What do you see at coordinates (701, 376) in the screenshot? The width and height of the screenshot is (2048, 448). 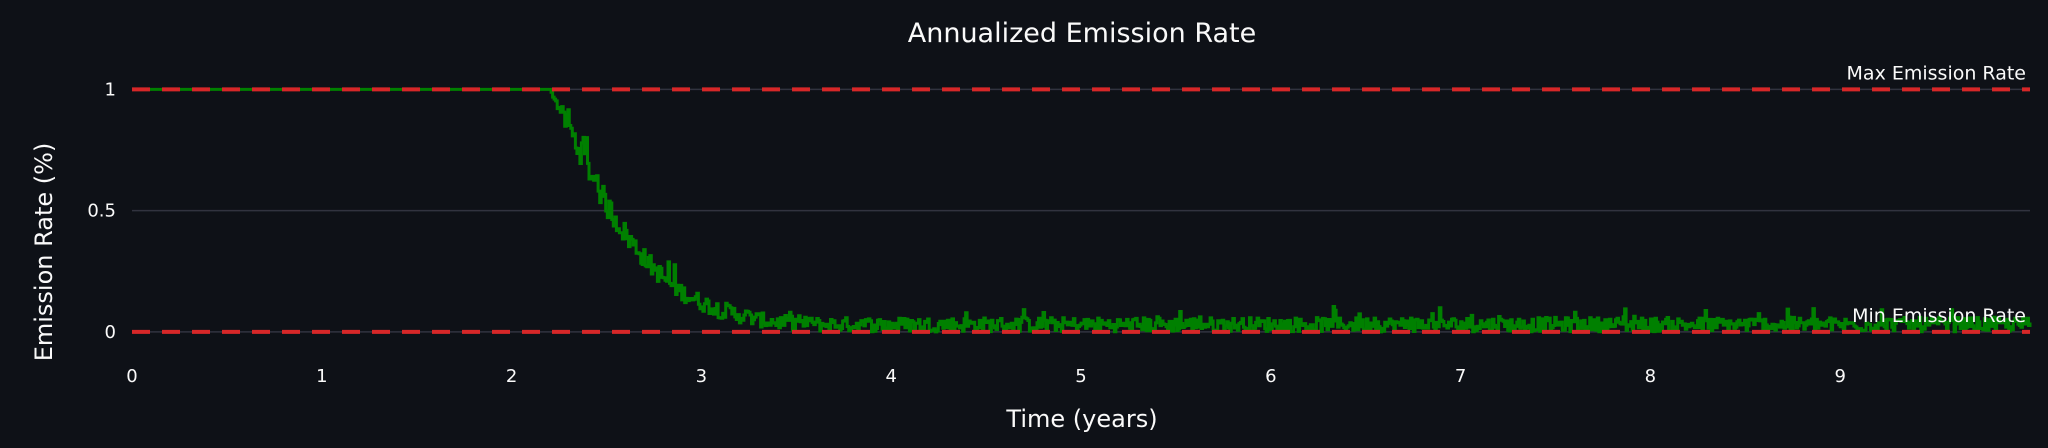 I see `x-tick-label: 3` at bounding box center [701, 376].